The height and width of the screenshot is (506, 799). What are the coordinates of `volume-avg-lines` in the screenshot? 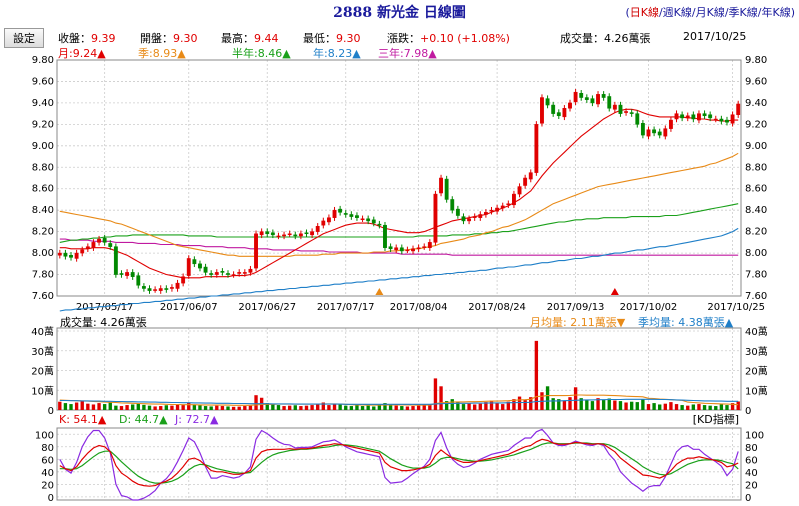 It's located at (399, 400).